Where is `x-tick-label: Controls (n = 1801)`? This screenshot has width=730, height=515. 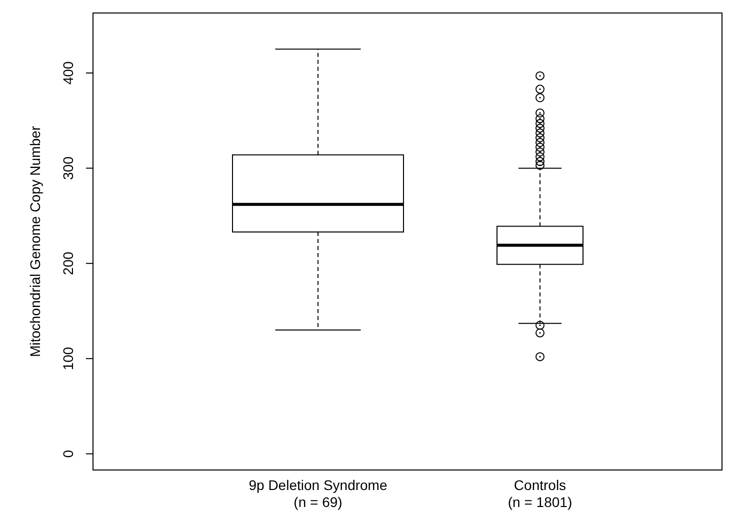 x-tick-label: Controls (n = 1801) is located at coordinates (540, 493).